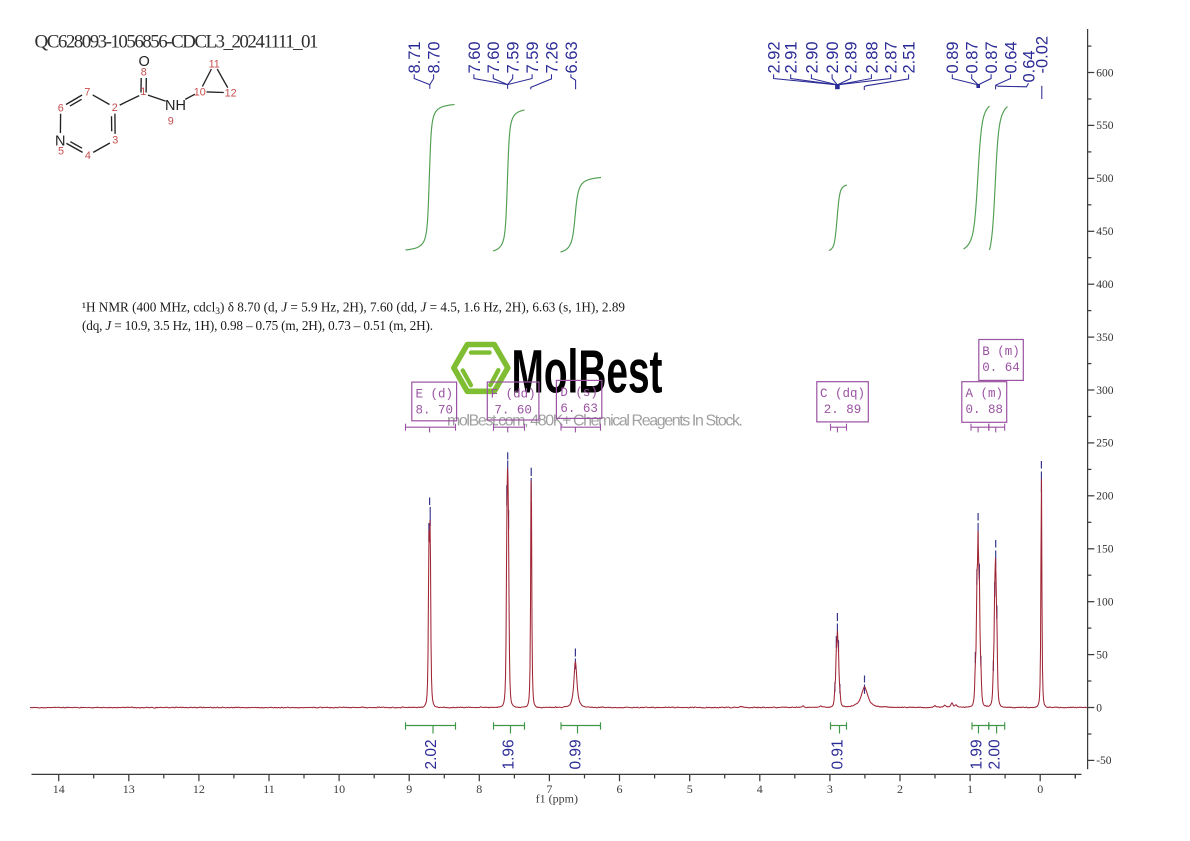  I want to click on svg-text: 8.70, so click(435, 57).